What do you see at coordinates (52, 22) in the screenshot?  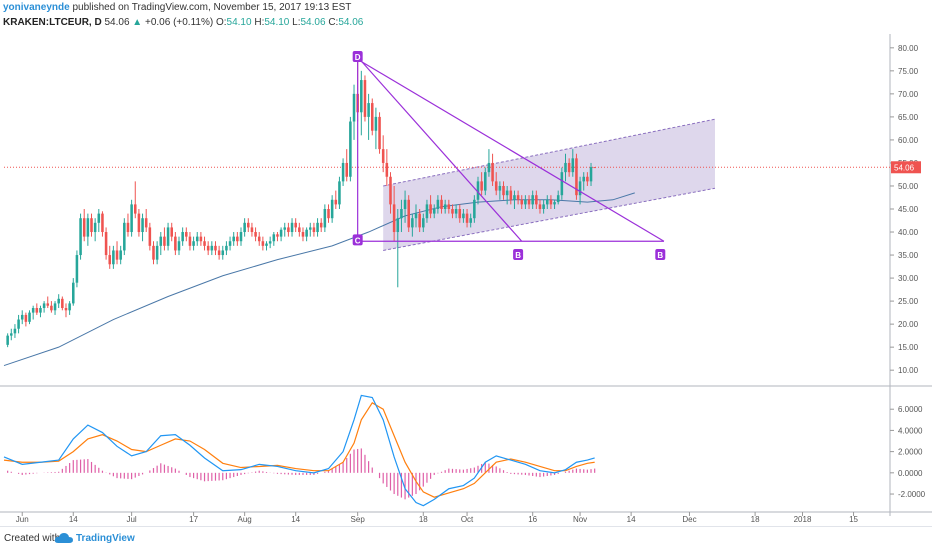 I see `symbol-name: KRAKEN:LTCEUR, D` at bounding box center [52, 22].